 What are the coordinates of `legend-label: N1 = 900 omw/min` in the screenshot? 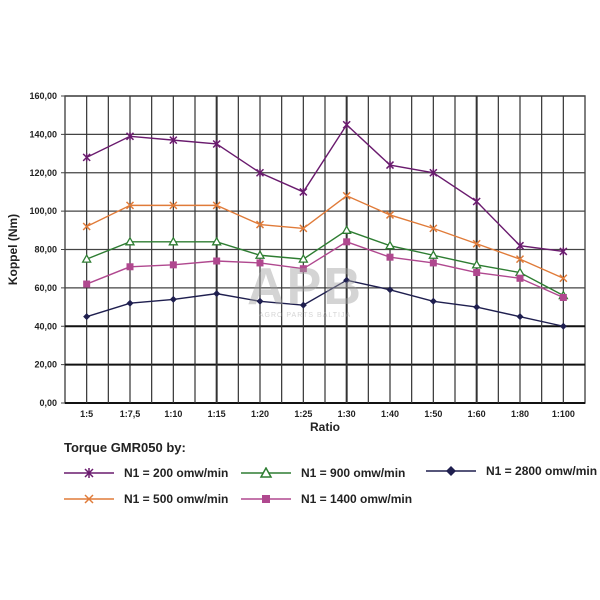 It's located at (353, 473).